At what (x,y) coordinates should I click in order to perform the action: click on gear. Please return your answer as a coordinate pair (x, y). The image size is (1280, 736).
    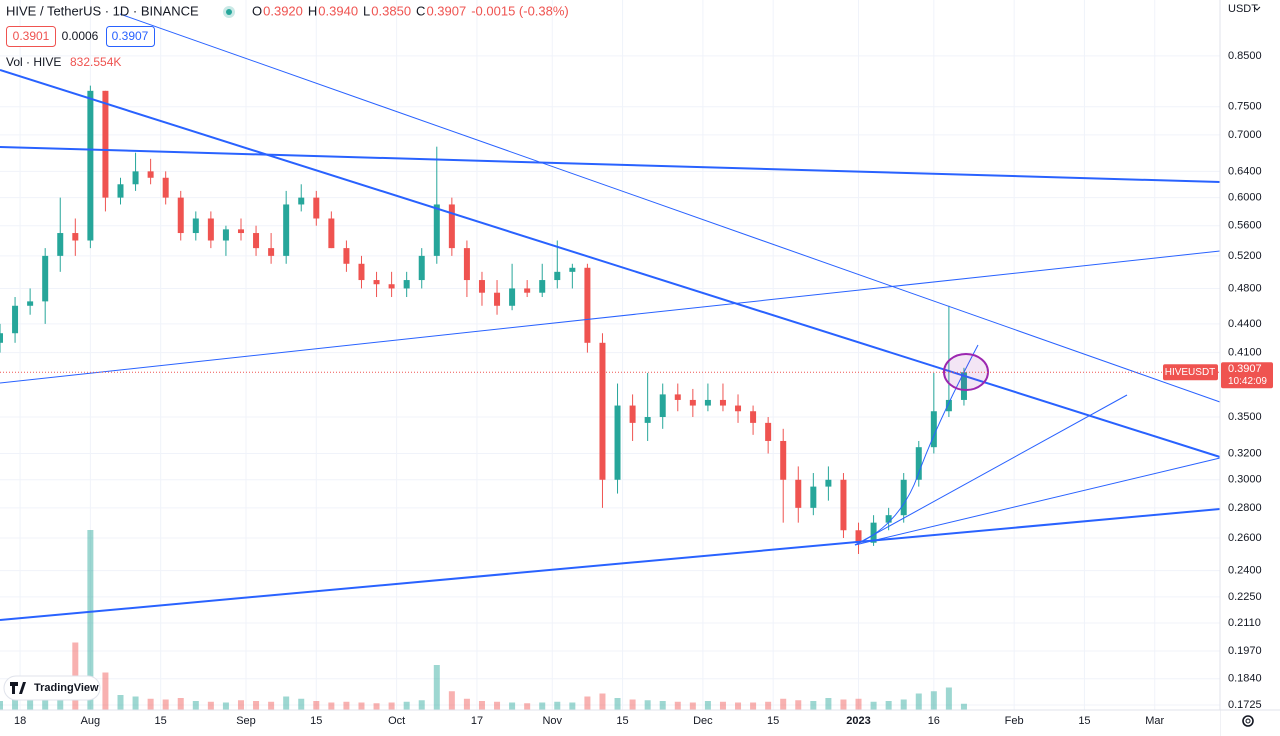
    Looking at the image, I should click on (1248, 721).